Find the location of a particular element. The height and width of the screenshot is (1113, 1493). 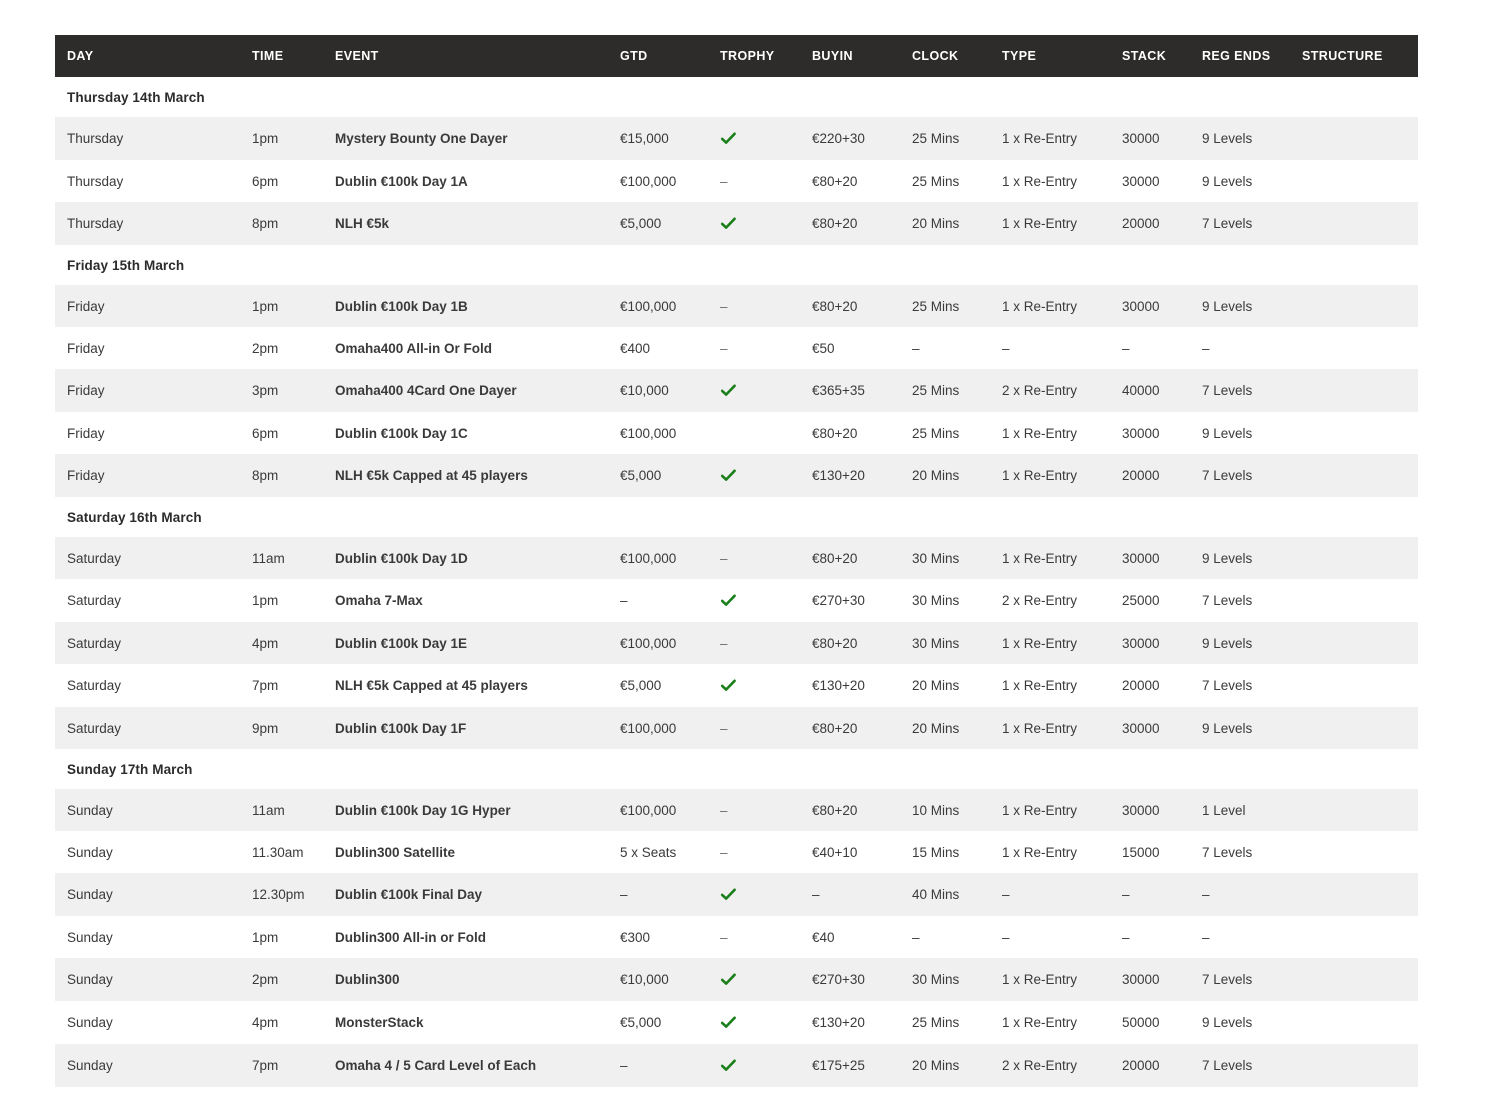

cell-time: 2pm is located at coordinates (281, 979).